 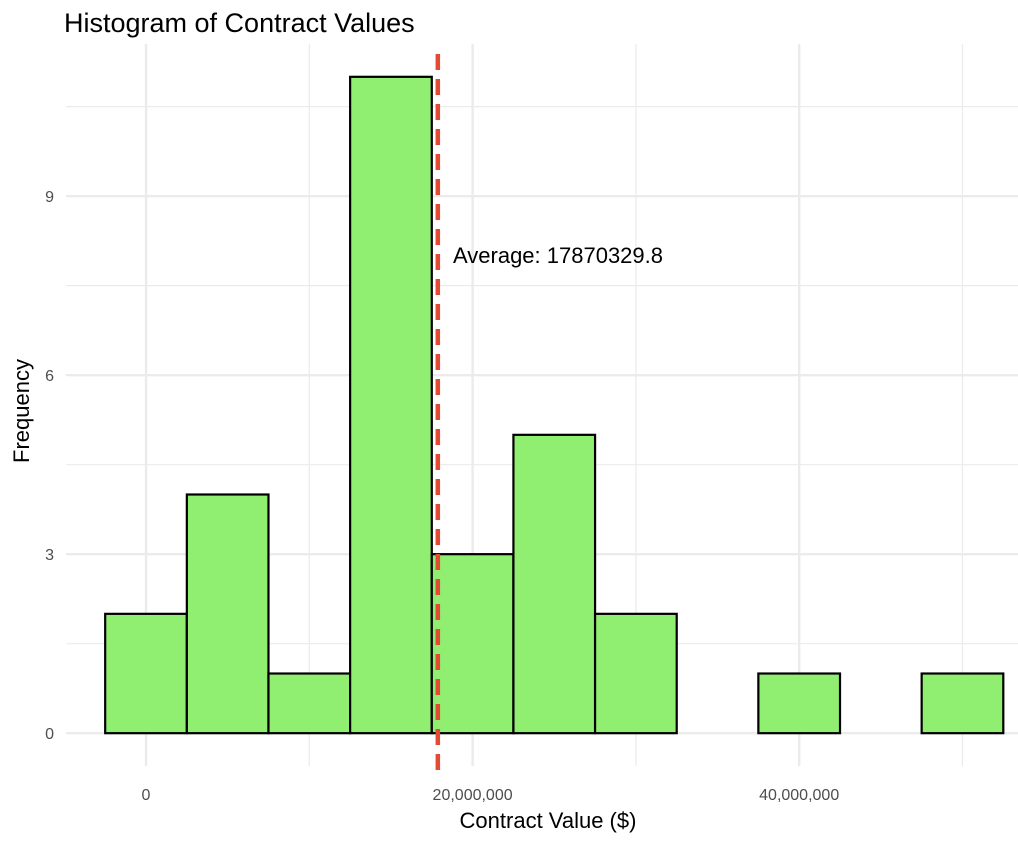 I want to click on mean-annotation: Average: 17870329.8, so click(x=558, y=255).